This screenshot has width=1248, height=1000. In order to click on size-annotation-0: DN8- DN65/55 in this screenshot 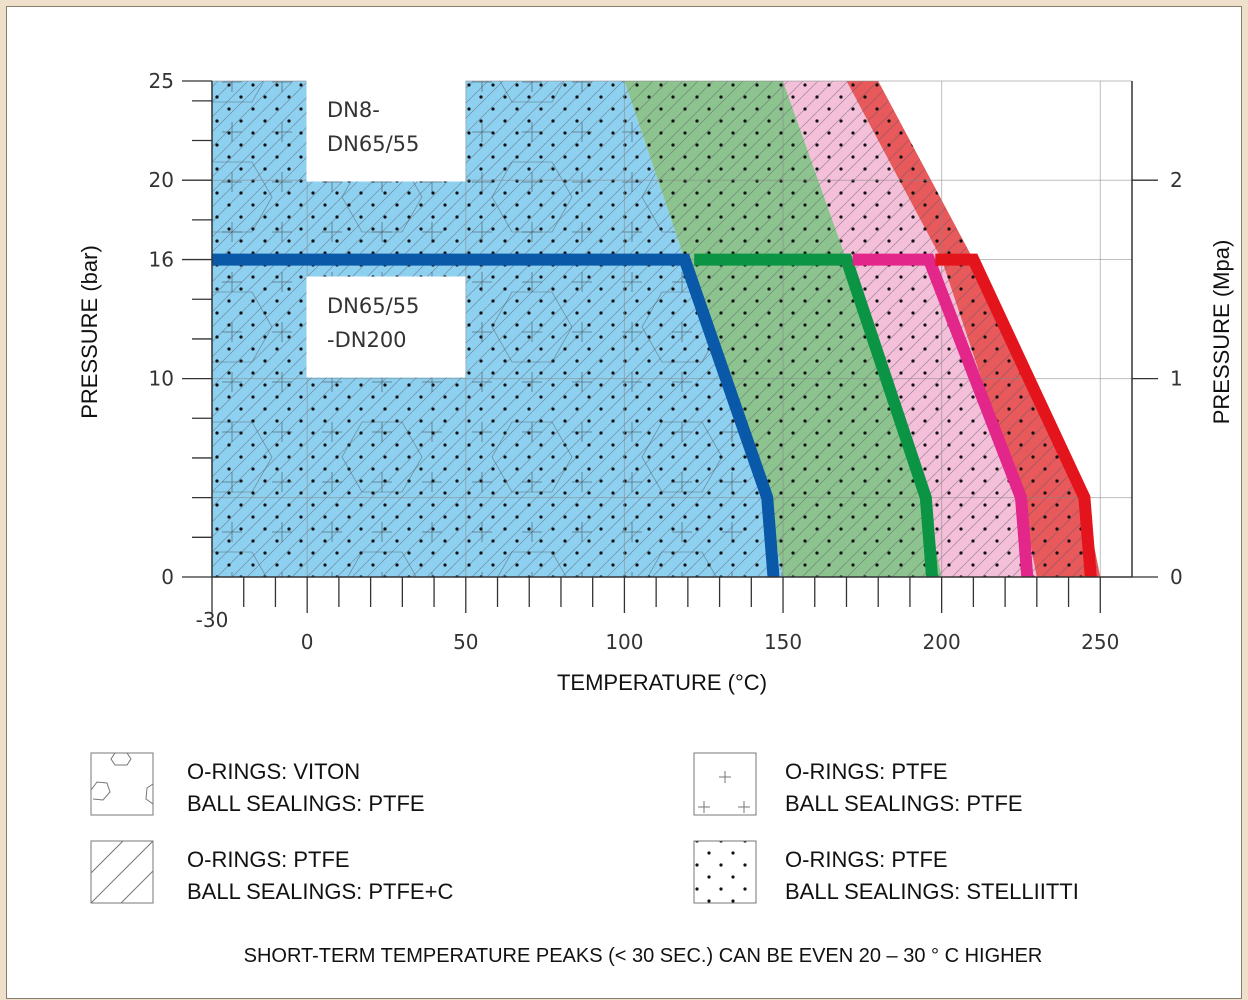, I will do `click(386, 131)`.